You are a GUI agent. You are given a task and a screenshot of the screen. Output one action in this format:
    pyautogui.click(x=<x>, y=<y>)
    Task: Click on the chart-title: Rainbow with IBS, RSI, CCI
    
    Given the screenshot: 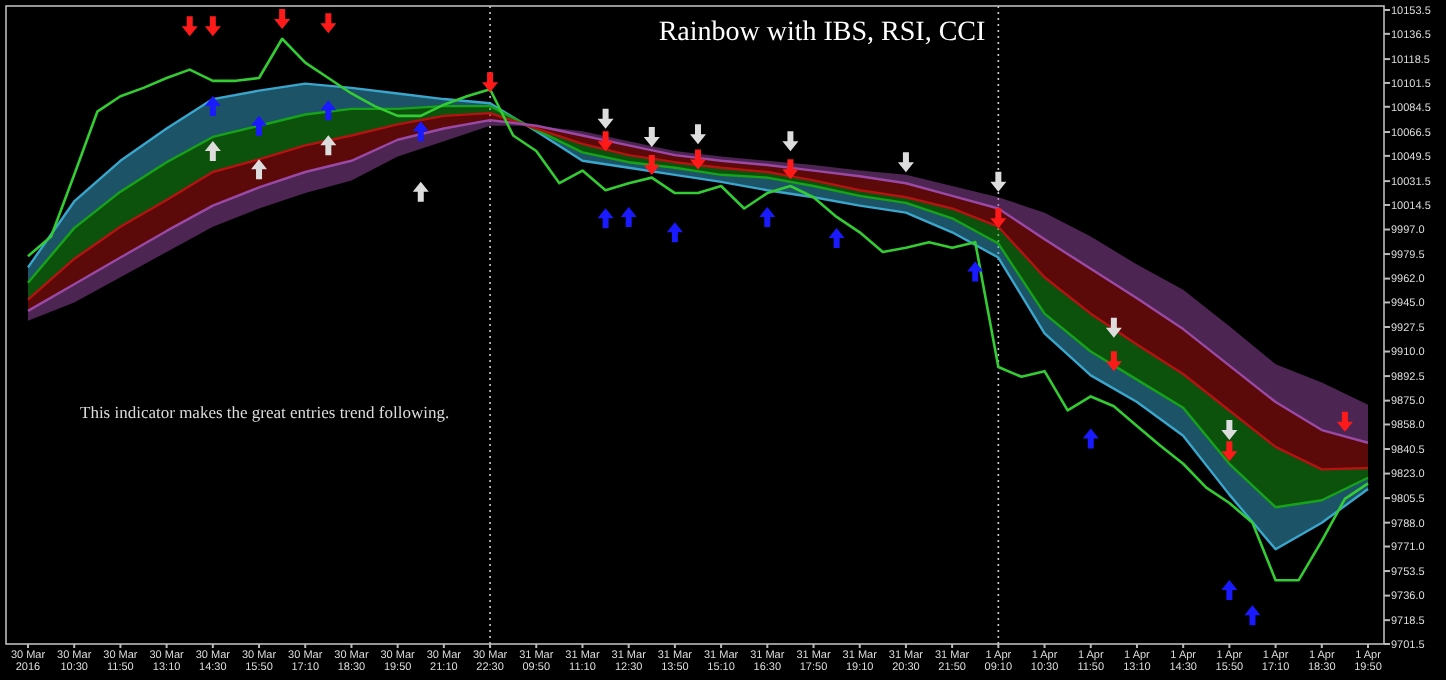 What is the action you would take?
    pyautogui.click(x=822, y=33)
    